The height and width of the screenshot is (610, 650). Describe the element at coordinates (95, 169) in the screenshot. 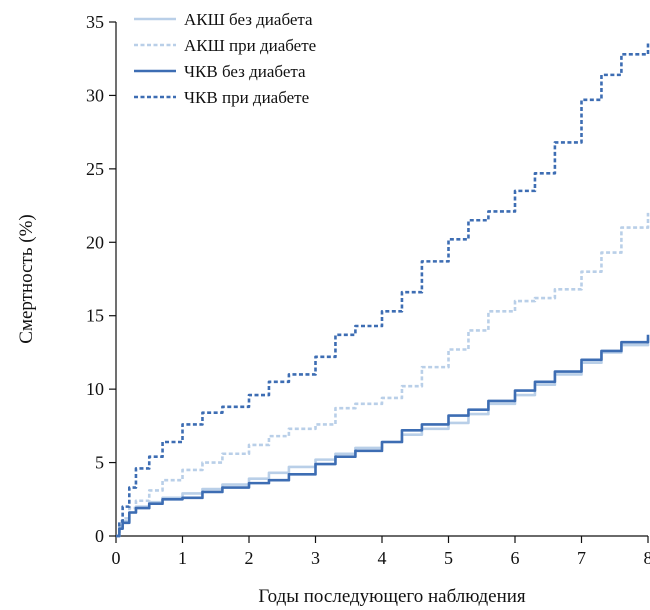

I see `y-tick-label: 25` at that location.